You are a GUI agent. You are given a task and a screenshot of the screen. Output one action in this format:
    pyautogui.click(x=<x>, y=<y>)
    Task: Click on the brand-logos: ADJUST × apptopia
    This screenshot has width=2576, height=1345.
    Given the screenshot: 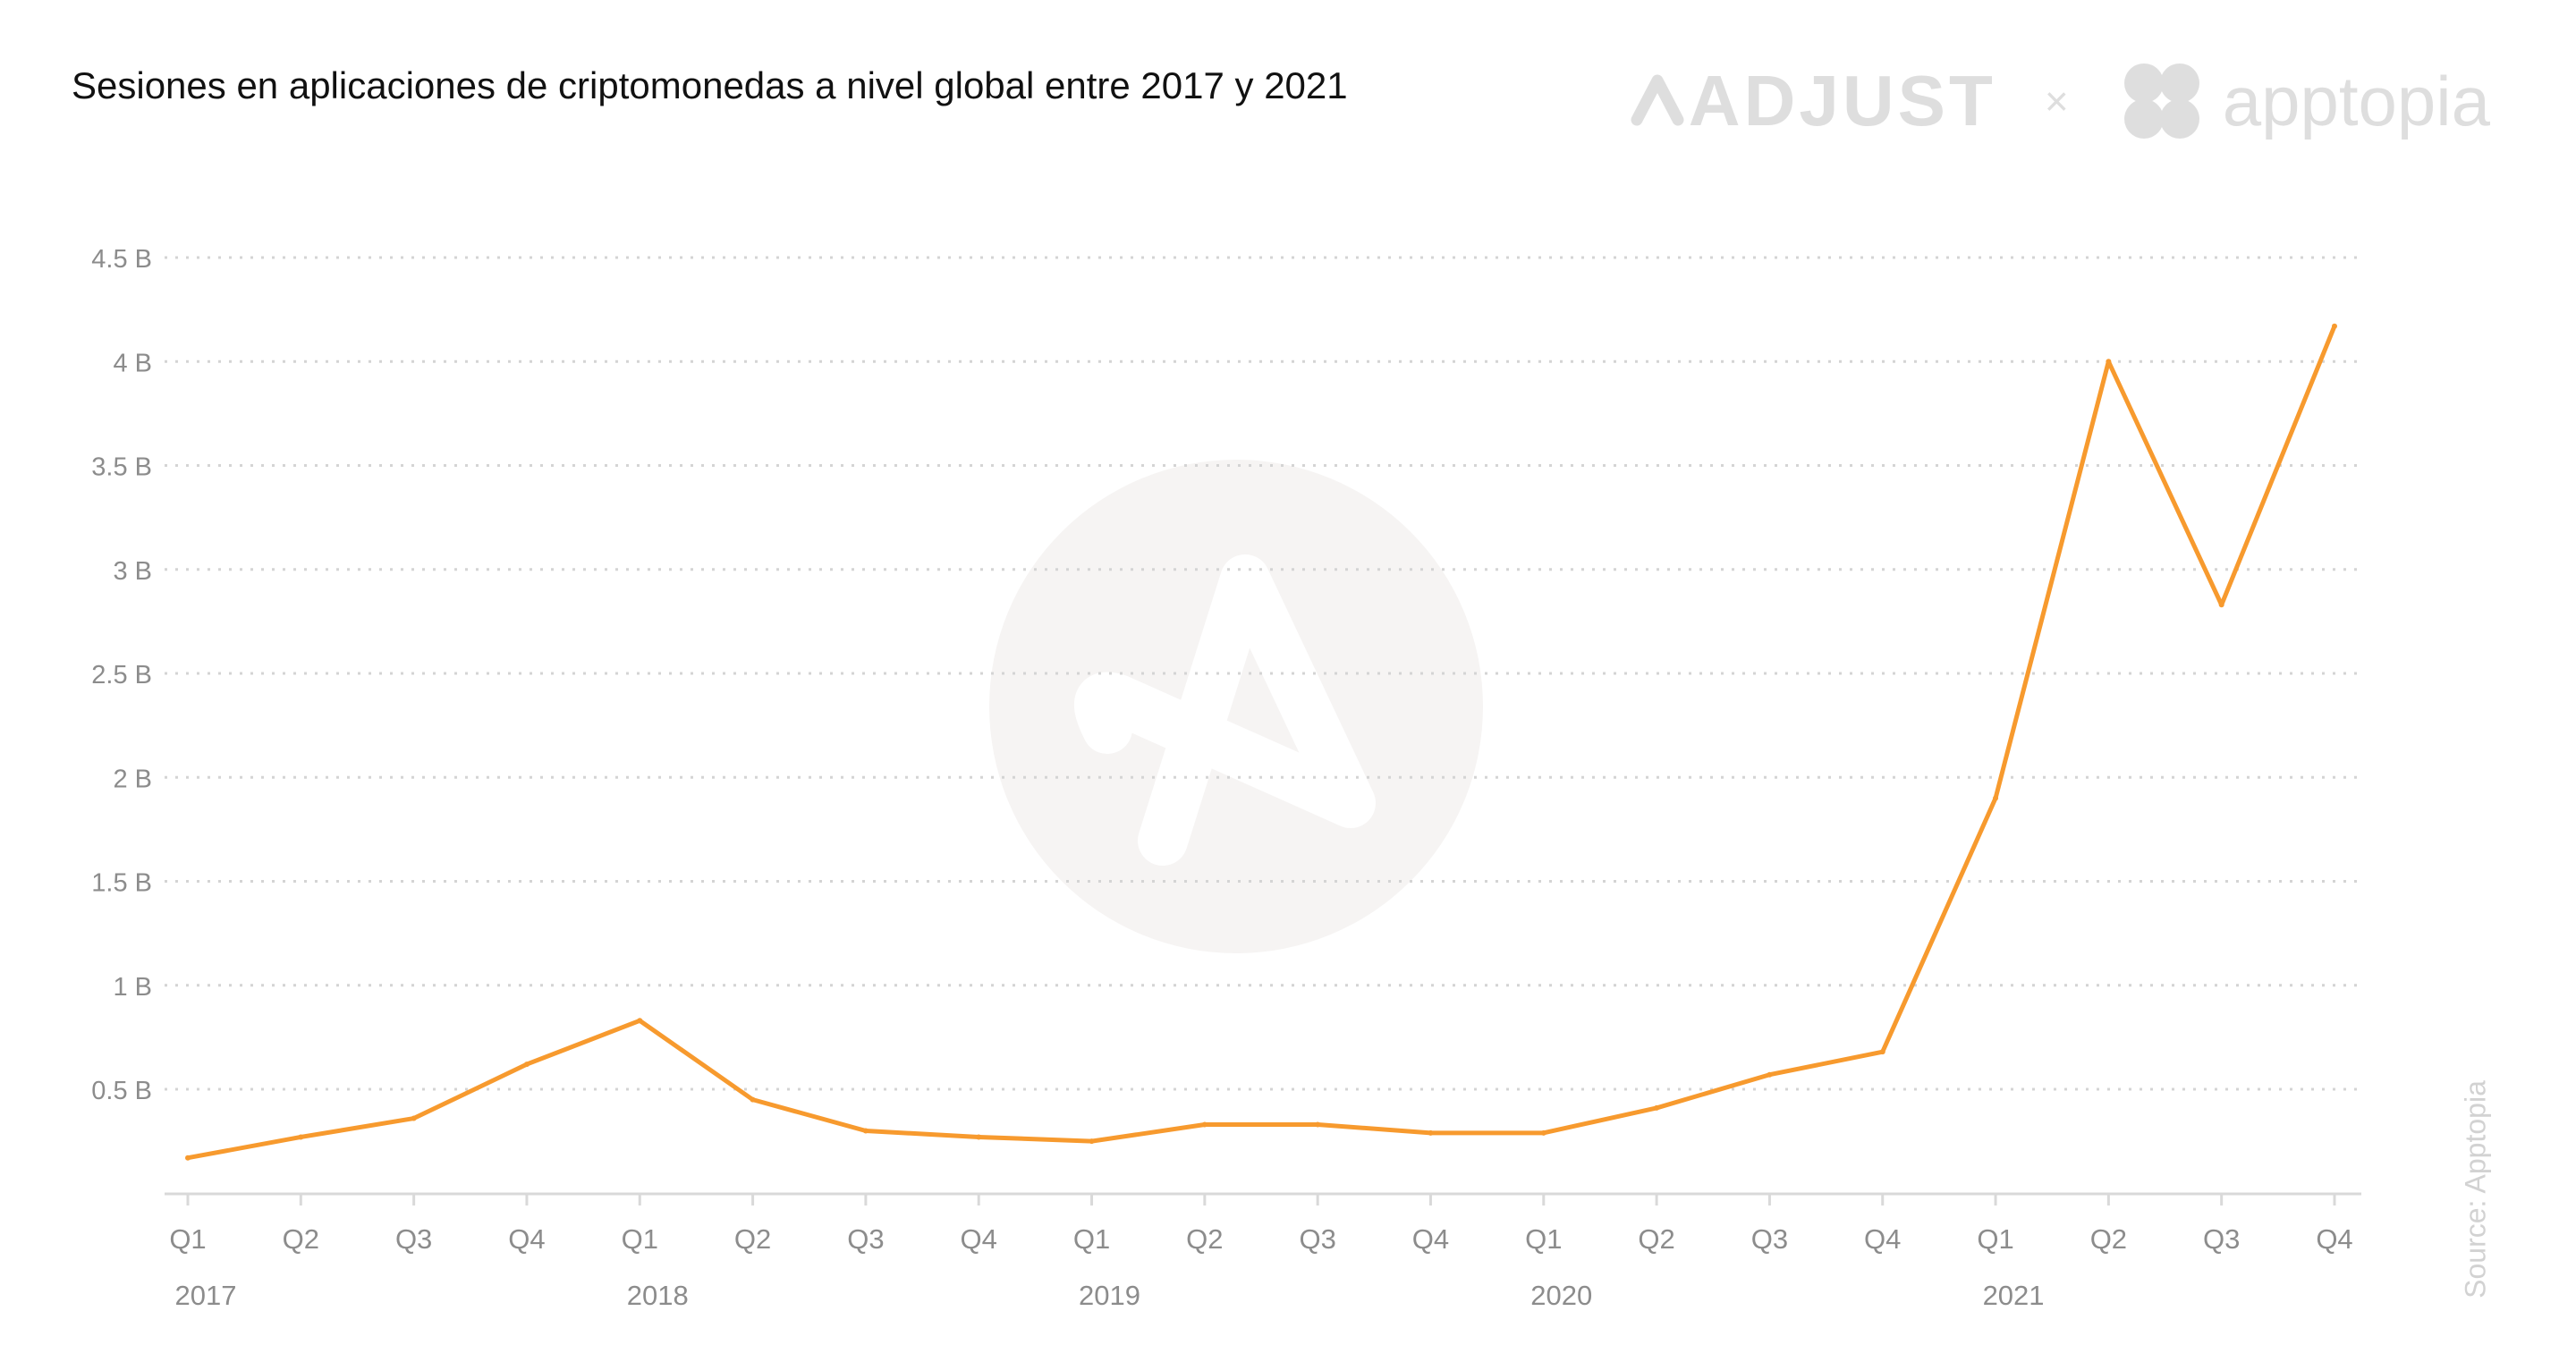 What is the action you would take?
    pyautogui.click(x=2060, y=101)
    